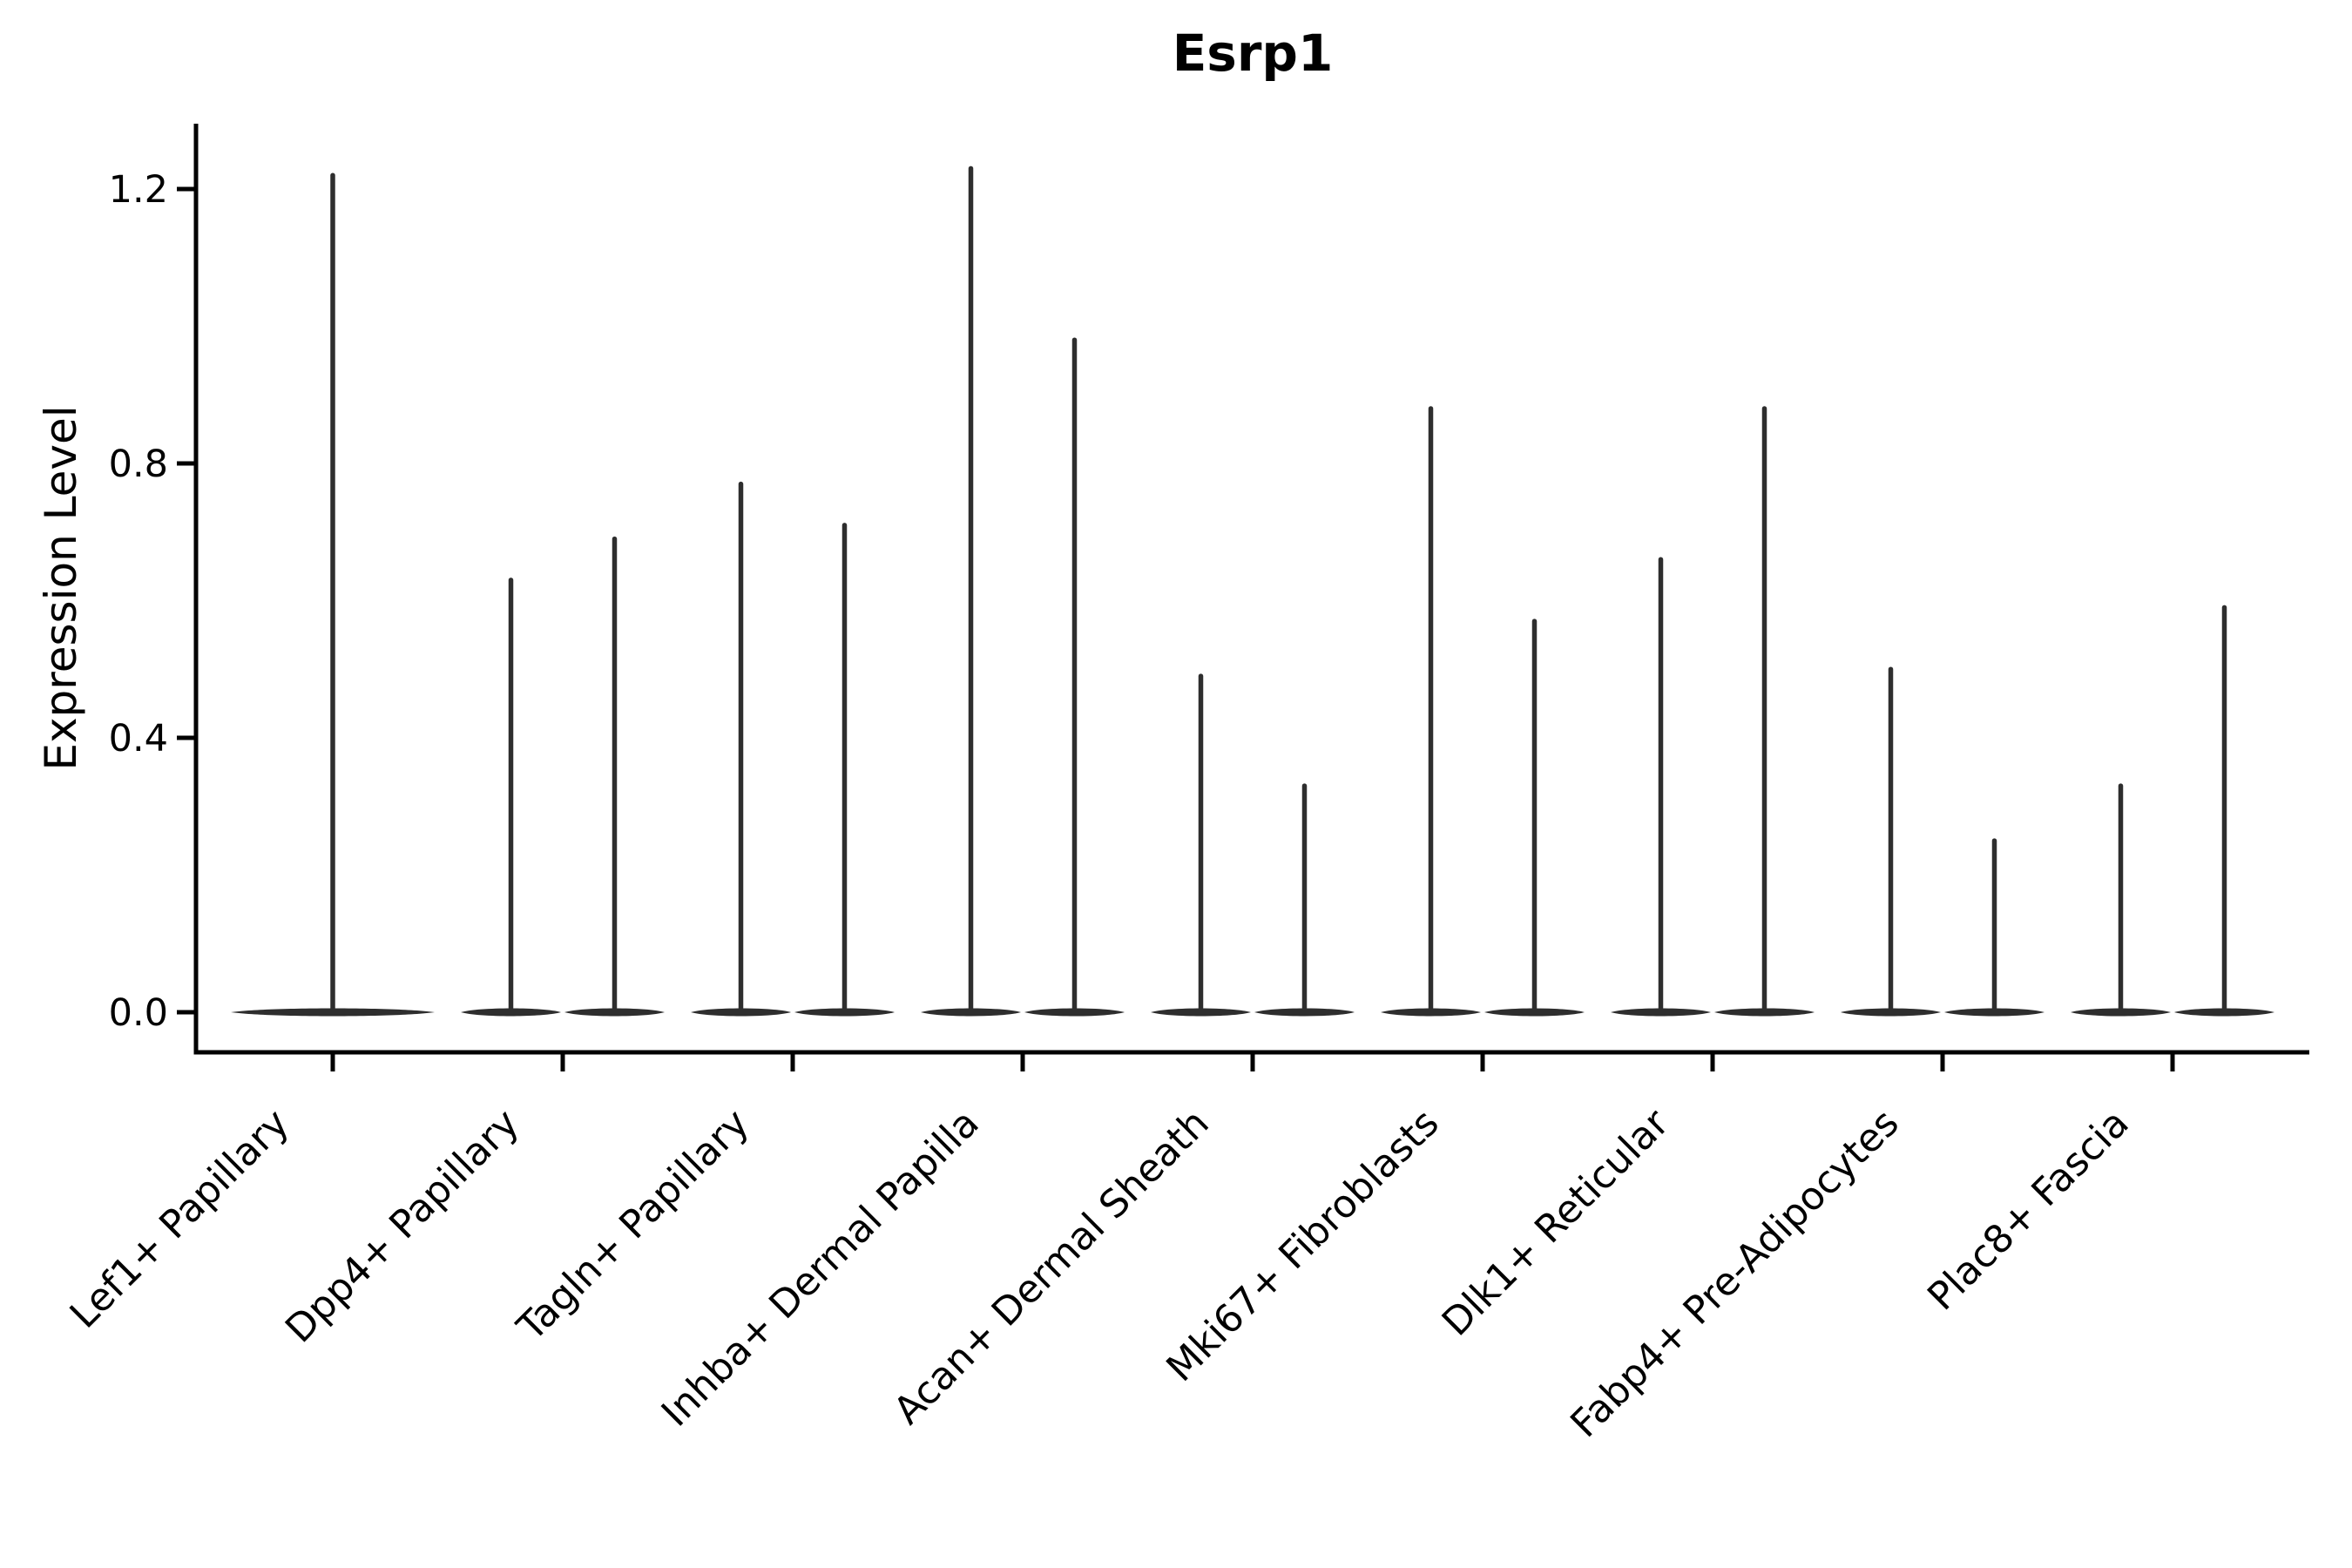 Image resolution: width=2352 pixels, height=1568 pixels. Describe the element at coordinates (1253, 53) in the screenshot. I see `plot-title: Esrp1` at that location.